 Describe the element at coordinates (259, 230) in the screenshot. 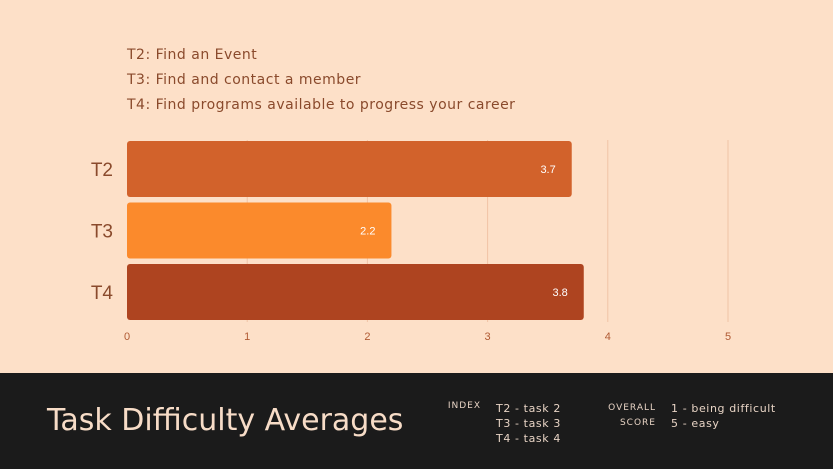

I see `bar-t3` at that location.